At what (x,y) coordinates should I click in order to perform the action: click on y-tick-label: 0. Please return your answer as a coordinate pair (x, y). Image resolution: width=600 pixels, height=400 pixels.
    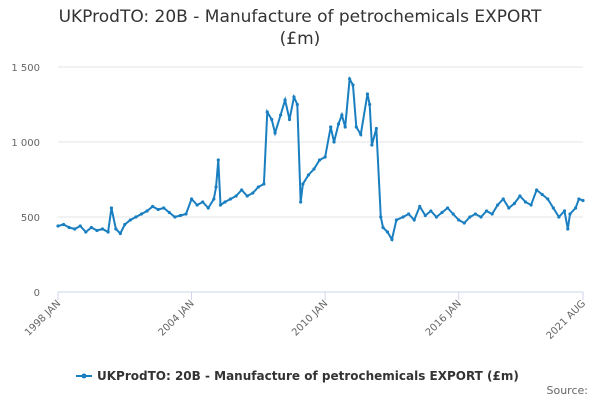
    Looking at the image, I should click on (37, 293).